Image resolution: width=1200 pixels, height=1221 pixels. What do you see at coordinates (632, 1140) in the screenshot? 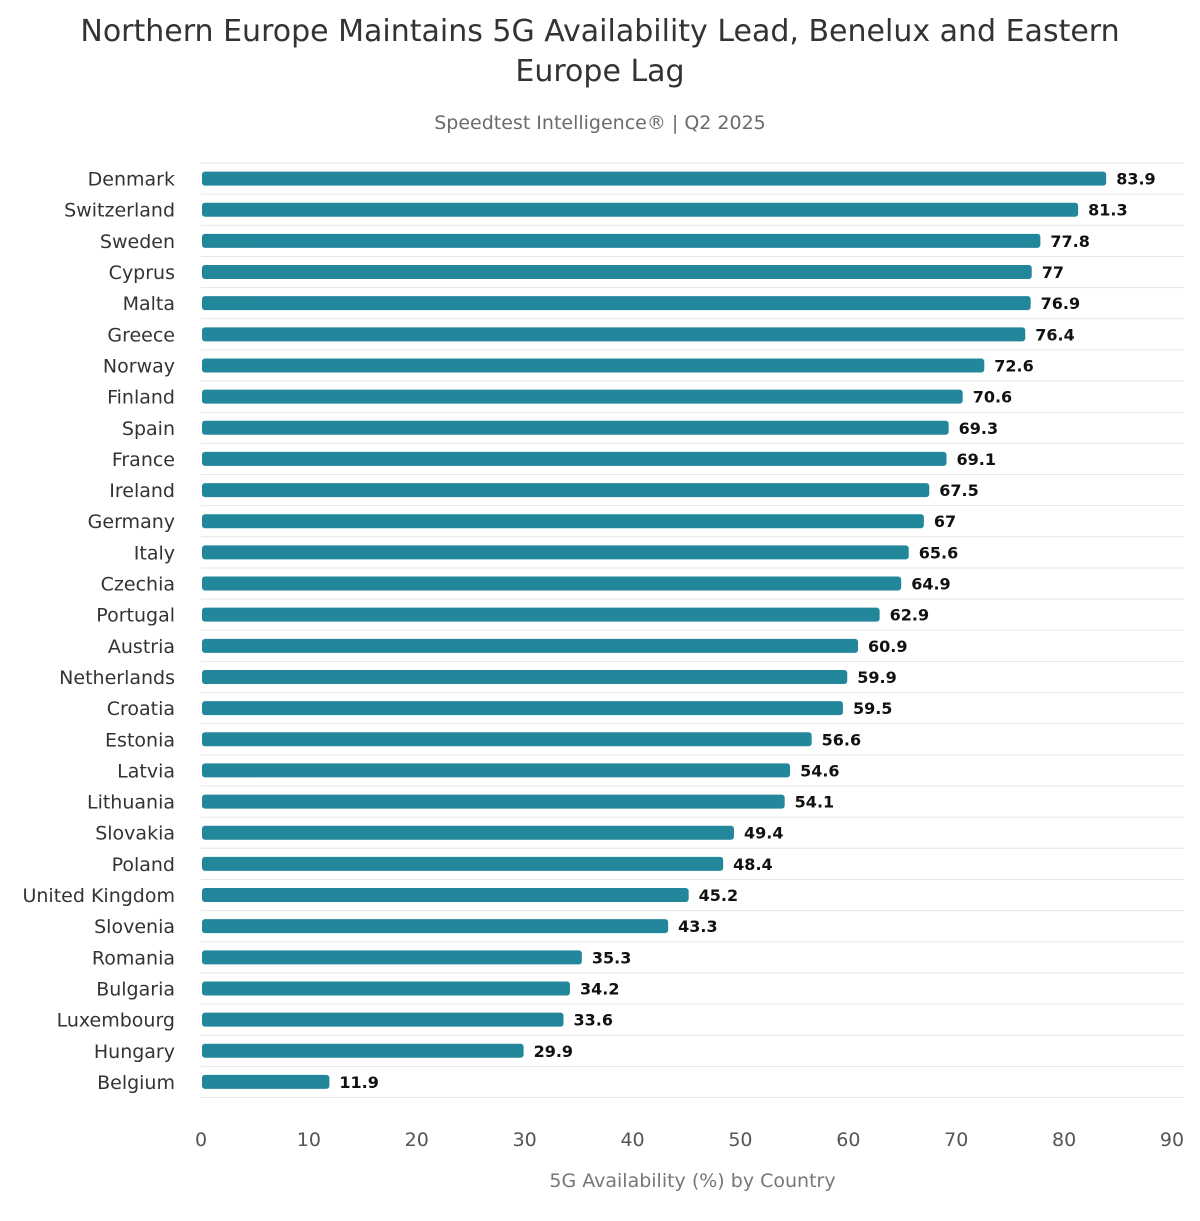
I see `x-tick-label: 40` at bounding box center [632, 1140].